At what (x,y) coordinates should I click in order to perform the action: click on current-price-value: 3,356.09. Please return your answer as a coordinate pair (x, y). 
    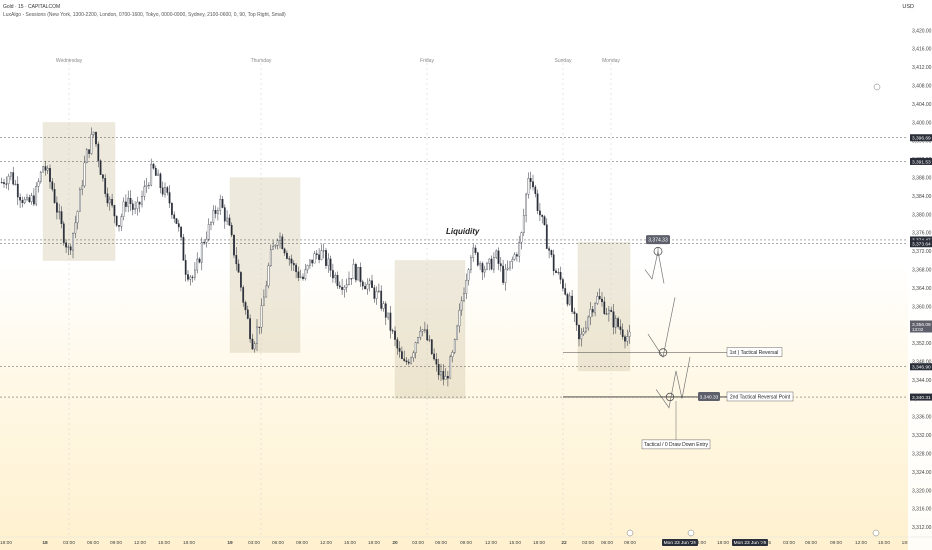
    Looking at the image, I should click on (921, 325).